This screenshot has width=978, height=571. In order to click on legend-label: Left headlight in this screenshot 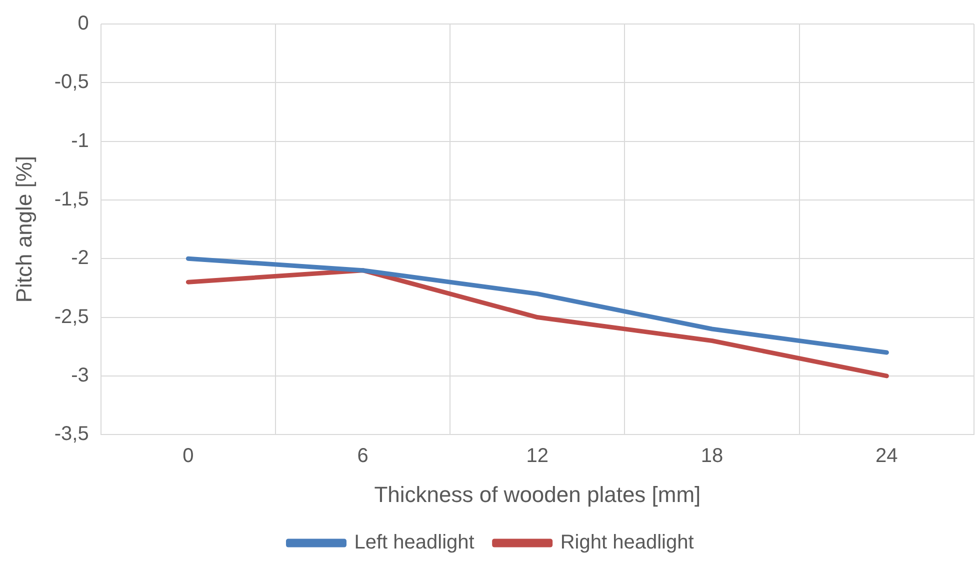, I will do `click(414, 543)`.